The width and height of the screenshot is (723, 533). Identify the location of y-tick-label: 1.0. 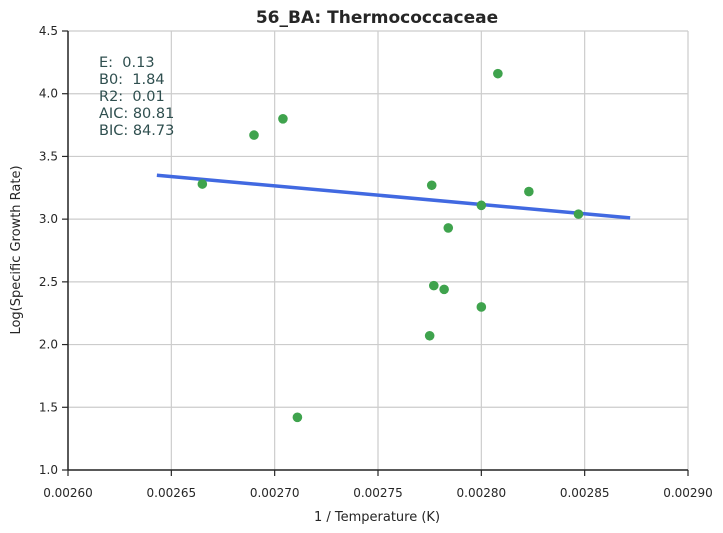
(48, 470).